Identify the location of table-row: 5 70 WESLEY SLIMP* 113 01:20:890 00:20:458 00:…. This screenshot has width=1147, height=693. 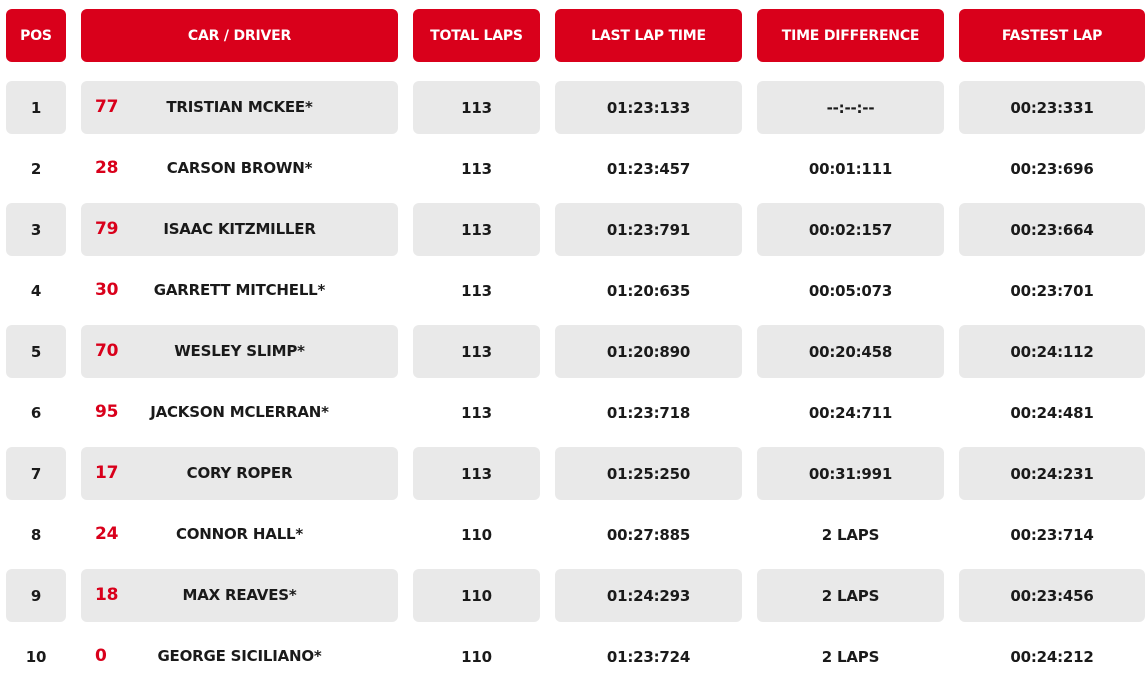
(573, 351).